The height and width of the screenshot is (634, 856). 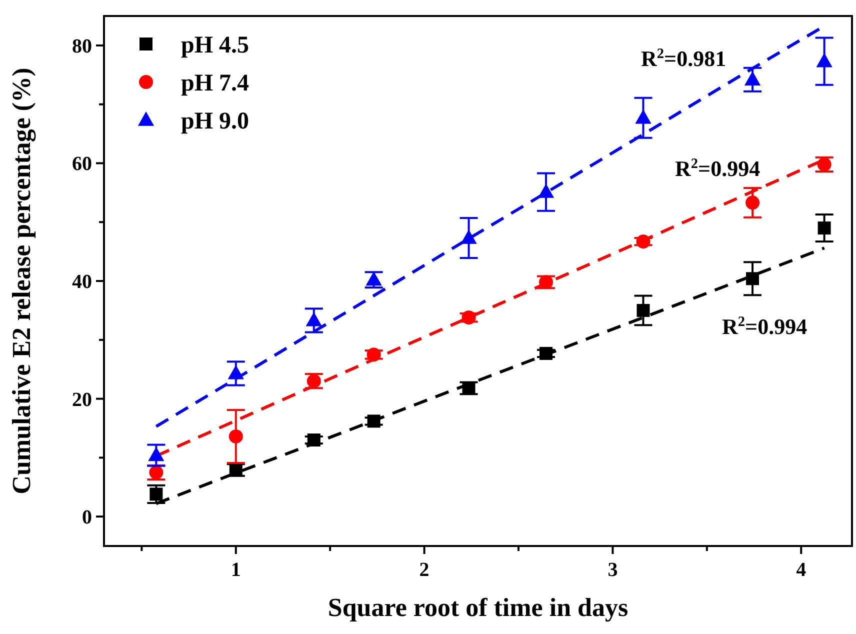 What do you see at coordinates (478, 607) in the screenshot?
I see `x-axis-title: Square root of time in days` at bounding box center [478, 607].